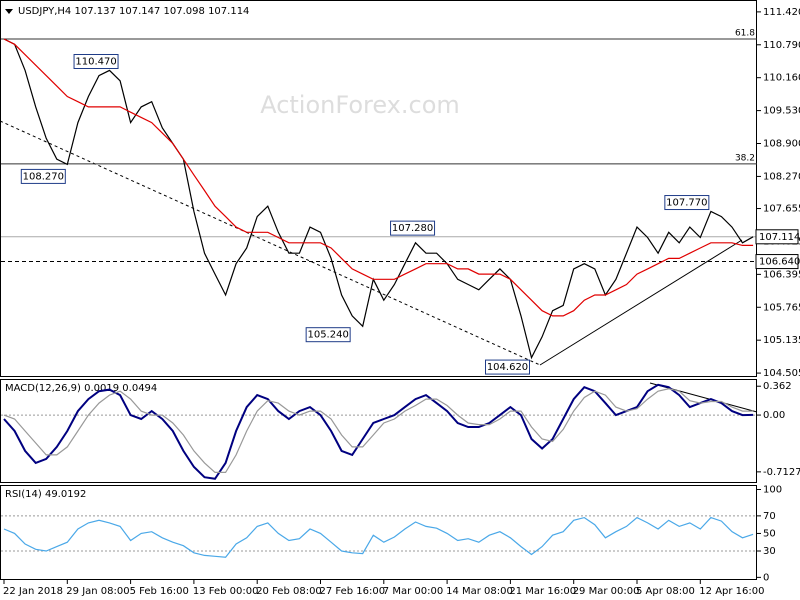  I want to click on y-tick-label: 70, so click(769, 516).